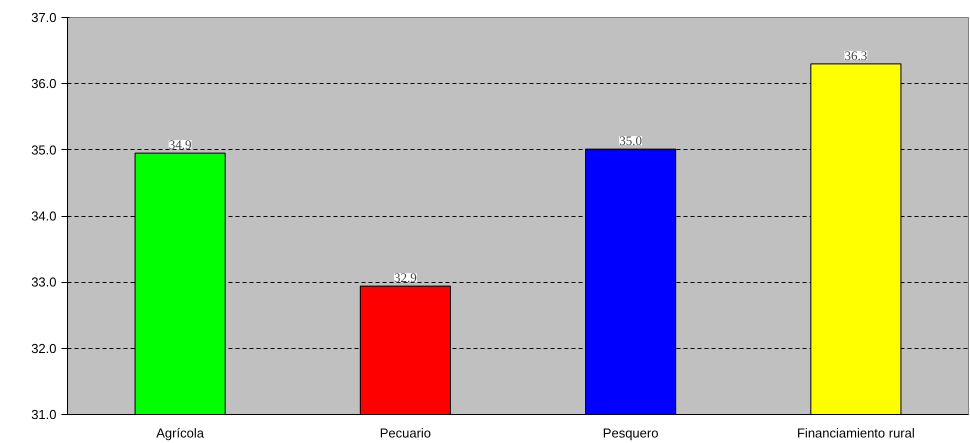  I want to click on y-tick-label: 31.0, so click(44, 414).